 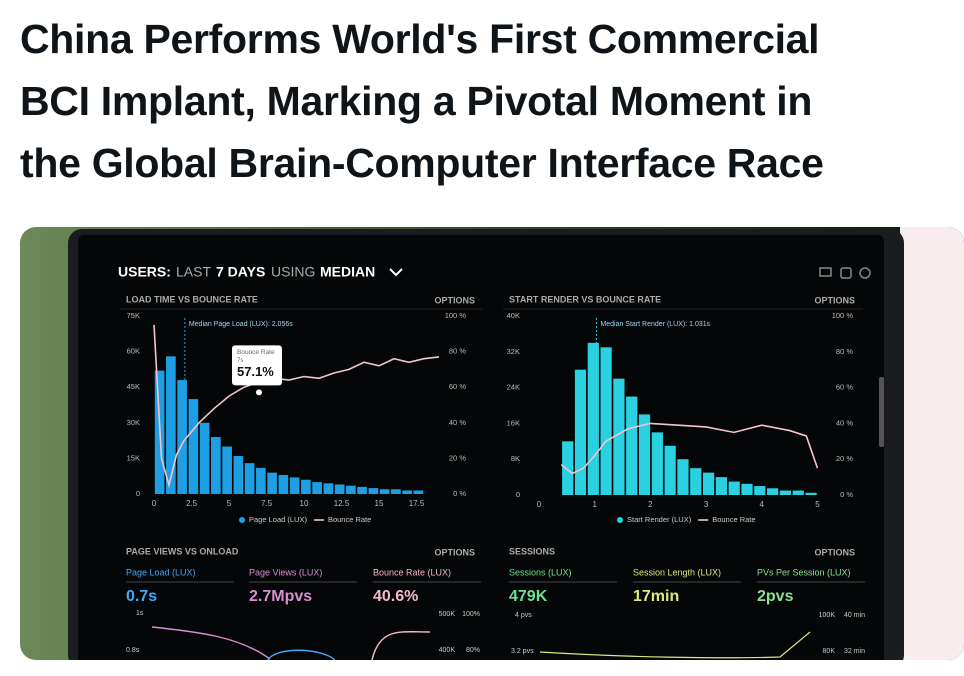 I want to click on y-tick-label: 45K, so click(x=133, y=386).